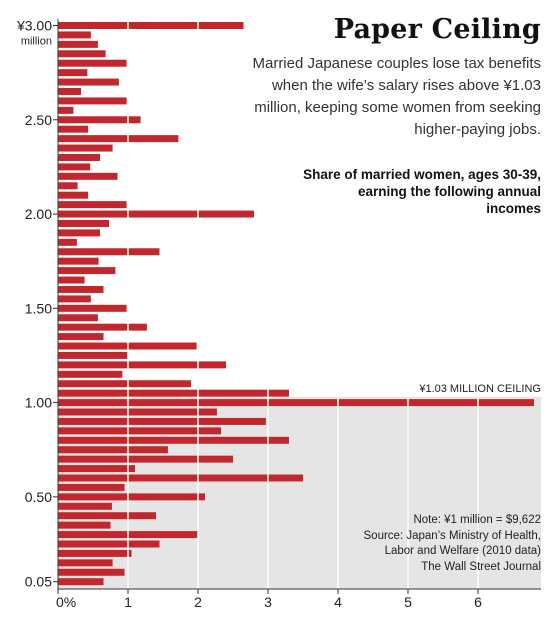 The image size is (555, 627). Describe the element at coordinates (477, 520) in the screenshot. I see `currency-note: Note: ¥1 million = $9,622` at that location.